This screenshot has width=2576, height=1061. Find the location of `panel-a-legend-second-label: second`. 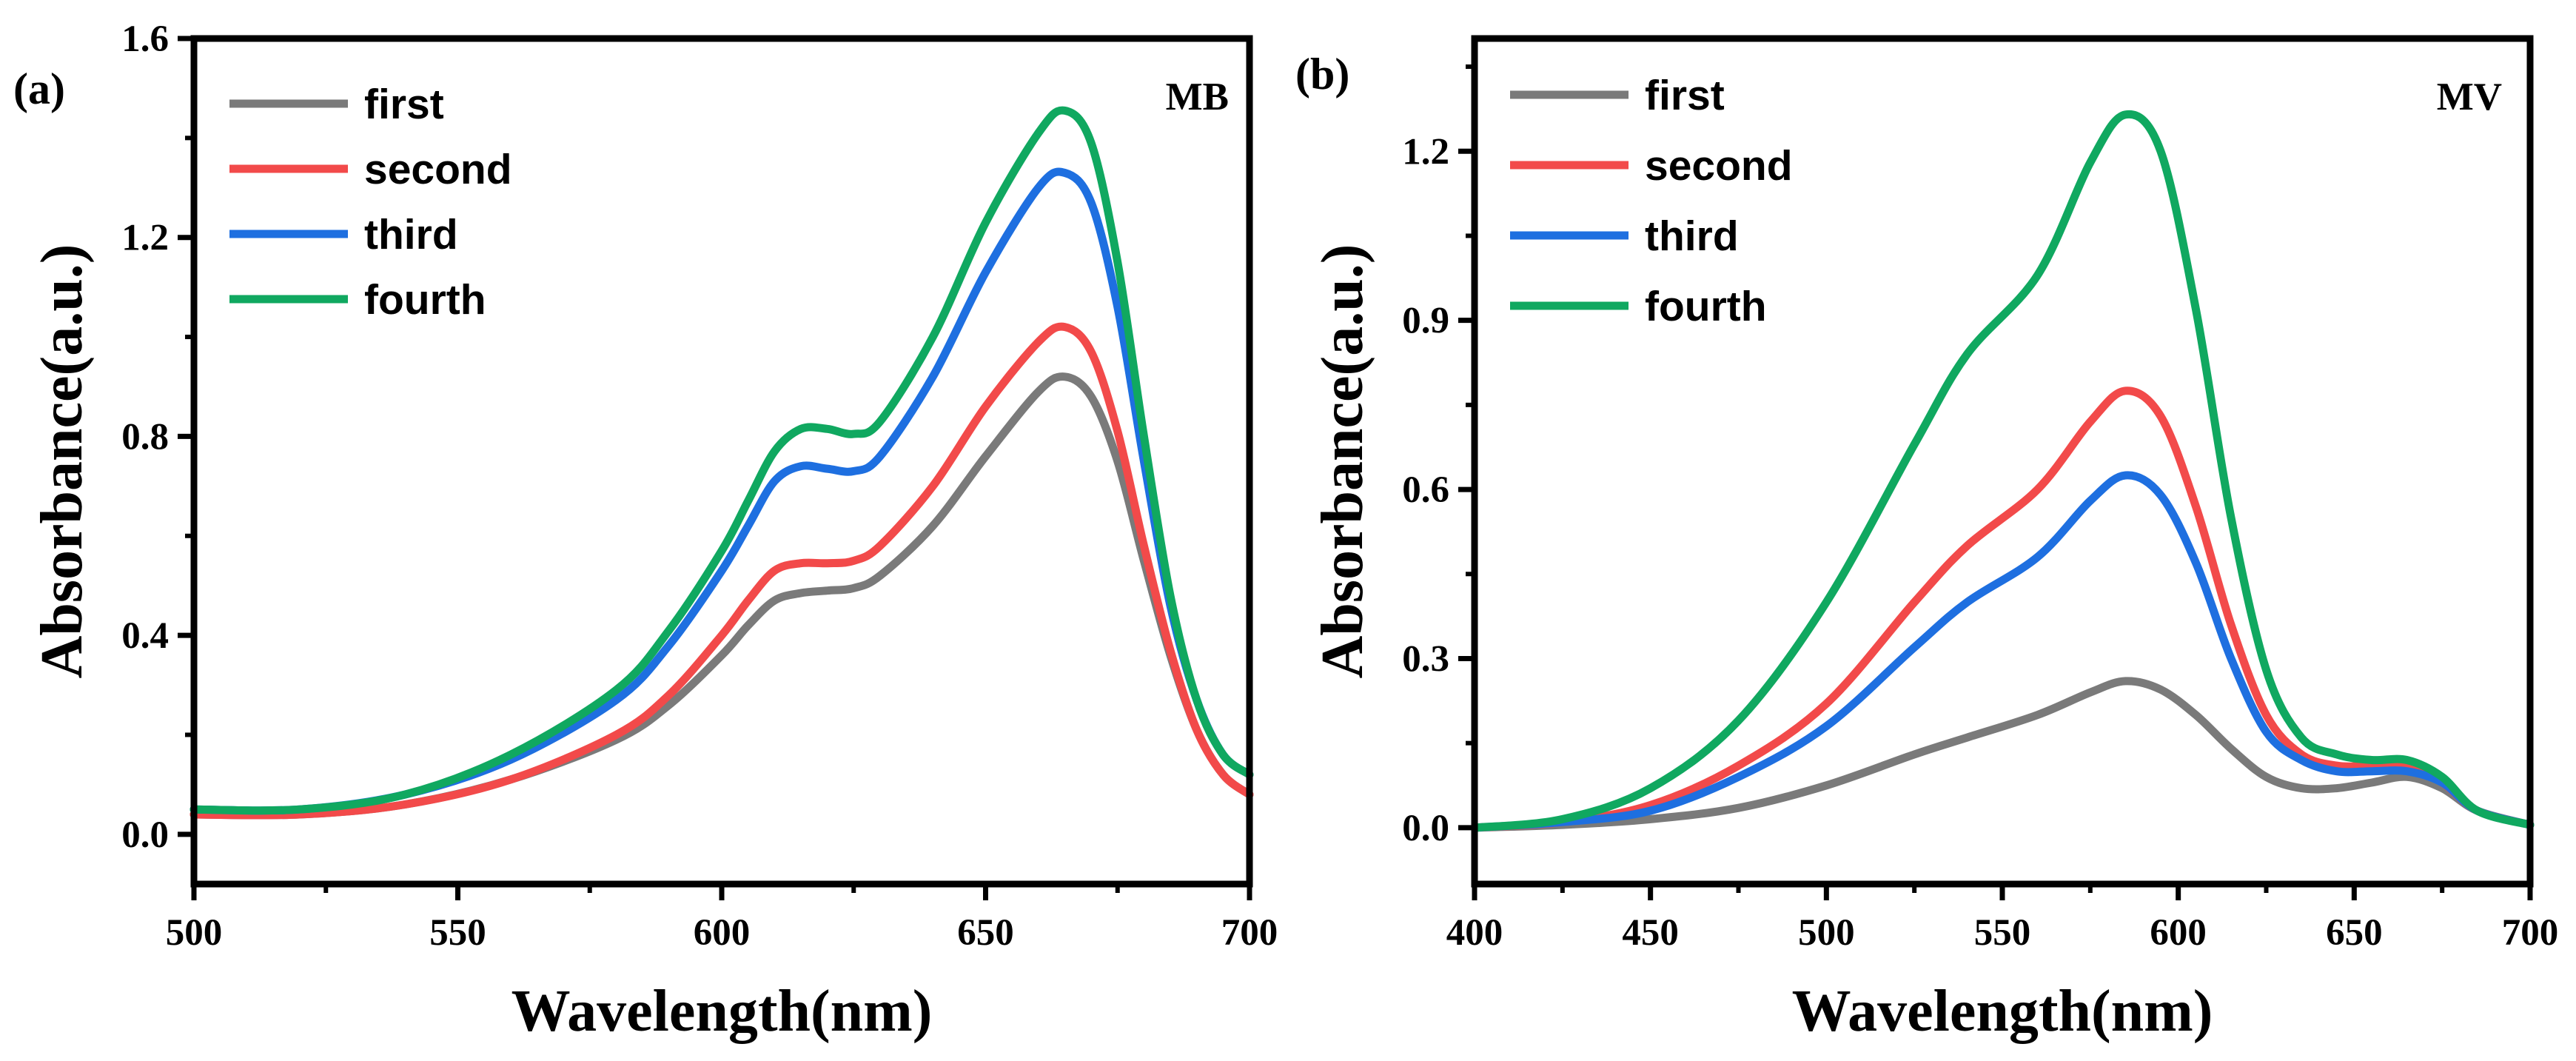

panel-a-legend-second-label: second is located at coordinates (438, 169).